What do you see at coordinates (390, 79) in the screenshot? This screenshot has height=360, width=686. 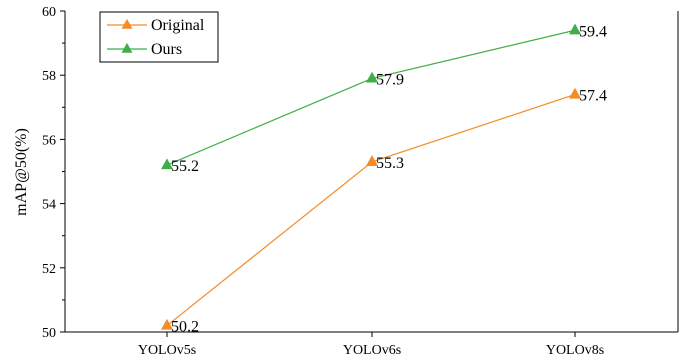 I see `data-label-ours: 57.9` at bounding box center [390, 79].